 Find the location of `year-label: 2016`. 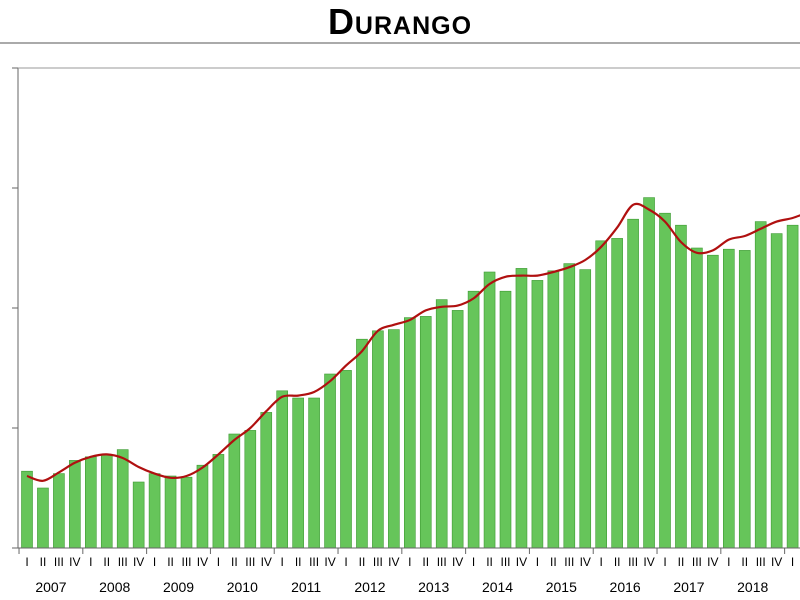

year-label: 2016 is located at coordinates (625, 587).